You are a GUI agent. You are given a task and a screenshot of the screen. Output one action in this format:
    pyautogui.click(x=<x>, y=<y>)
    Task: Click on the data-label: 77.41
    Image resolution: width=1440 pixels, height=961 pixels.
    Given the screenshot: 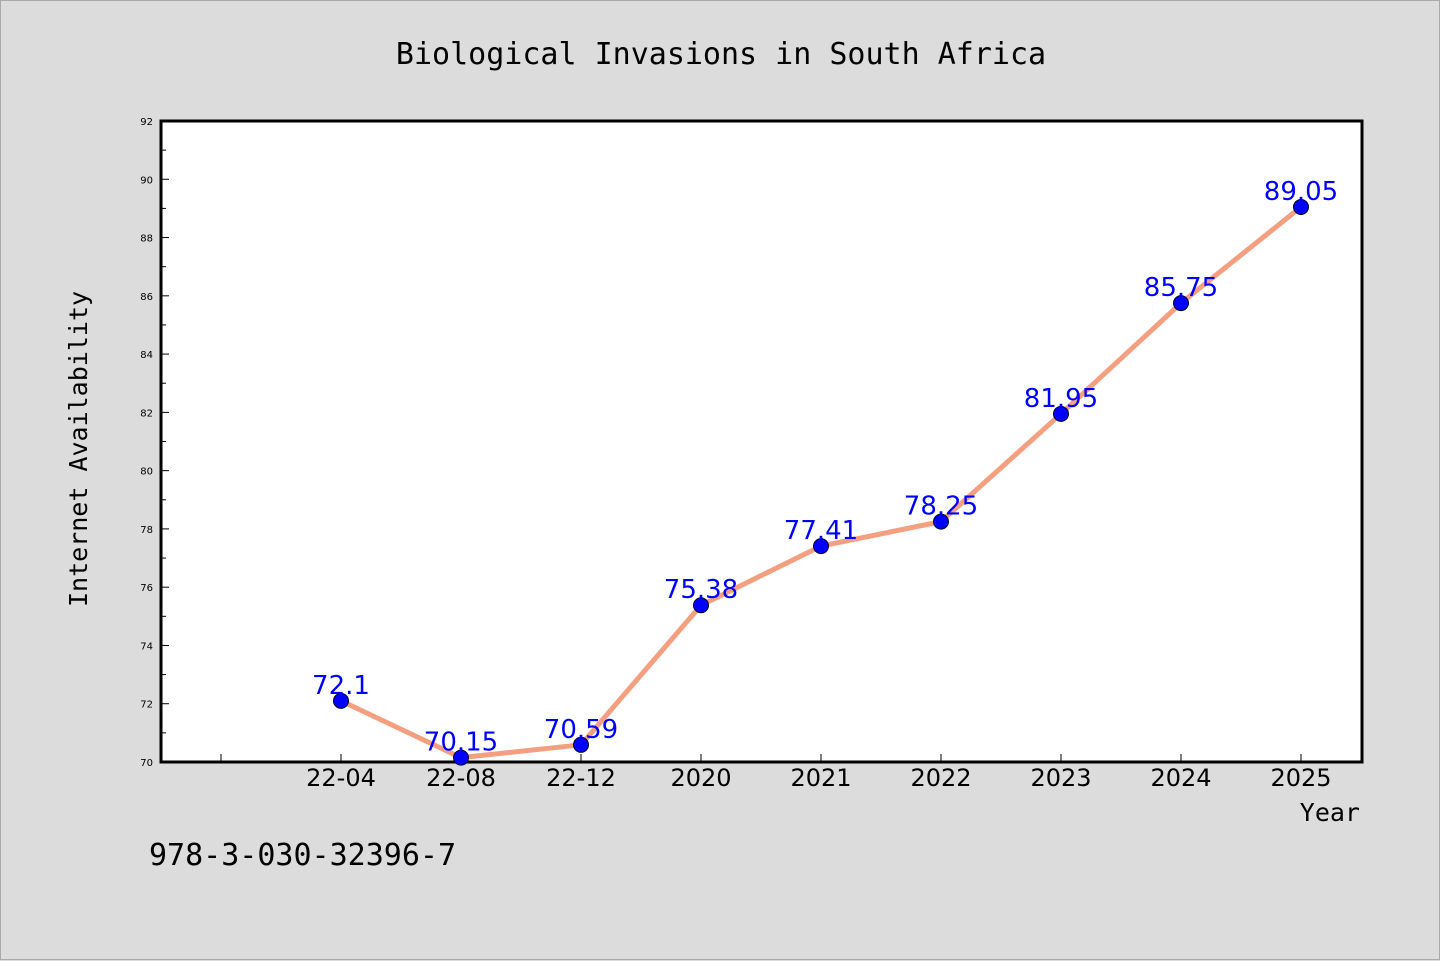 What is the action you would take?
    pyautogui.click(x=821, y=531)
    